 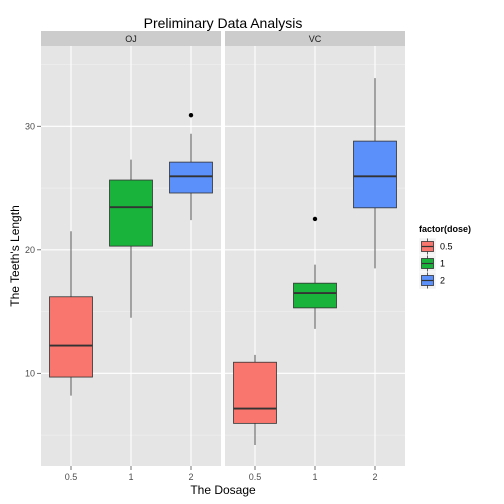 What do you see at coordinates (445, 229) in the screenshot?
I see `legend-title: factor(dose)` at bounding box center [445, 229].